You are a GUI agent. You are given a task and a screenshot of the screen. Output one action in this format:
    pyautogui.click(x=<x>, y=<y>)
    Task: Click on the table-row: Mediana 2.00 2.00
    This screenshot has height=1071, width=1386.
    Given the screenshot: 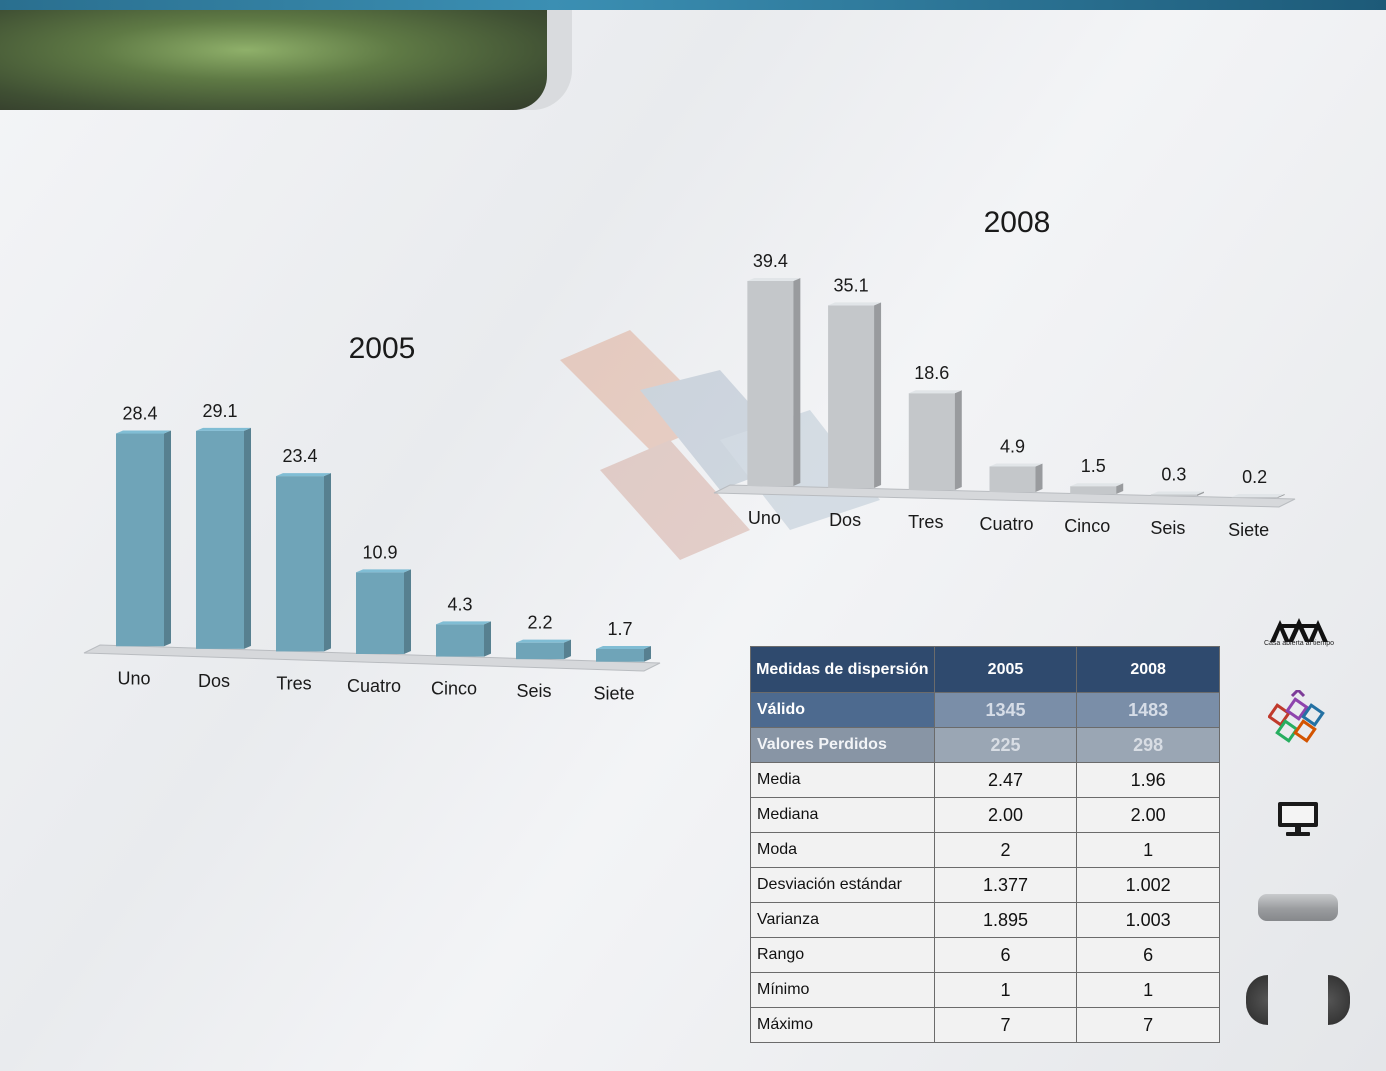 What is the action you would take?
    pyautogui.click(x=985, y=815)
    